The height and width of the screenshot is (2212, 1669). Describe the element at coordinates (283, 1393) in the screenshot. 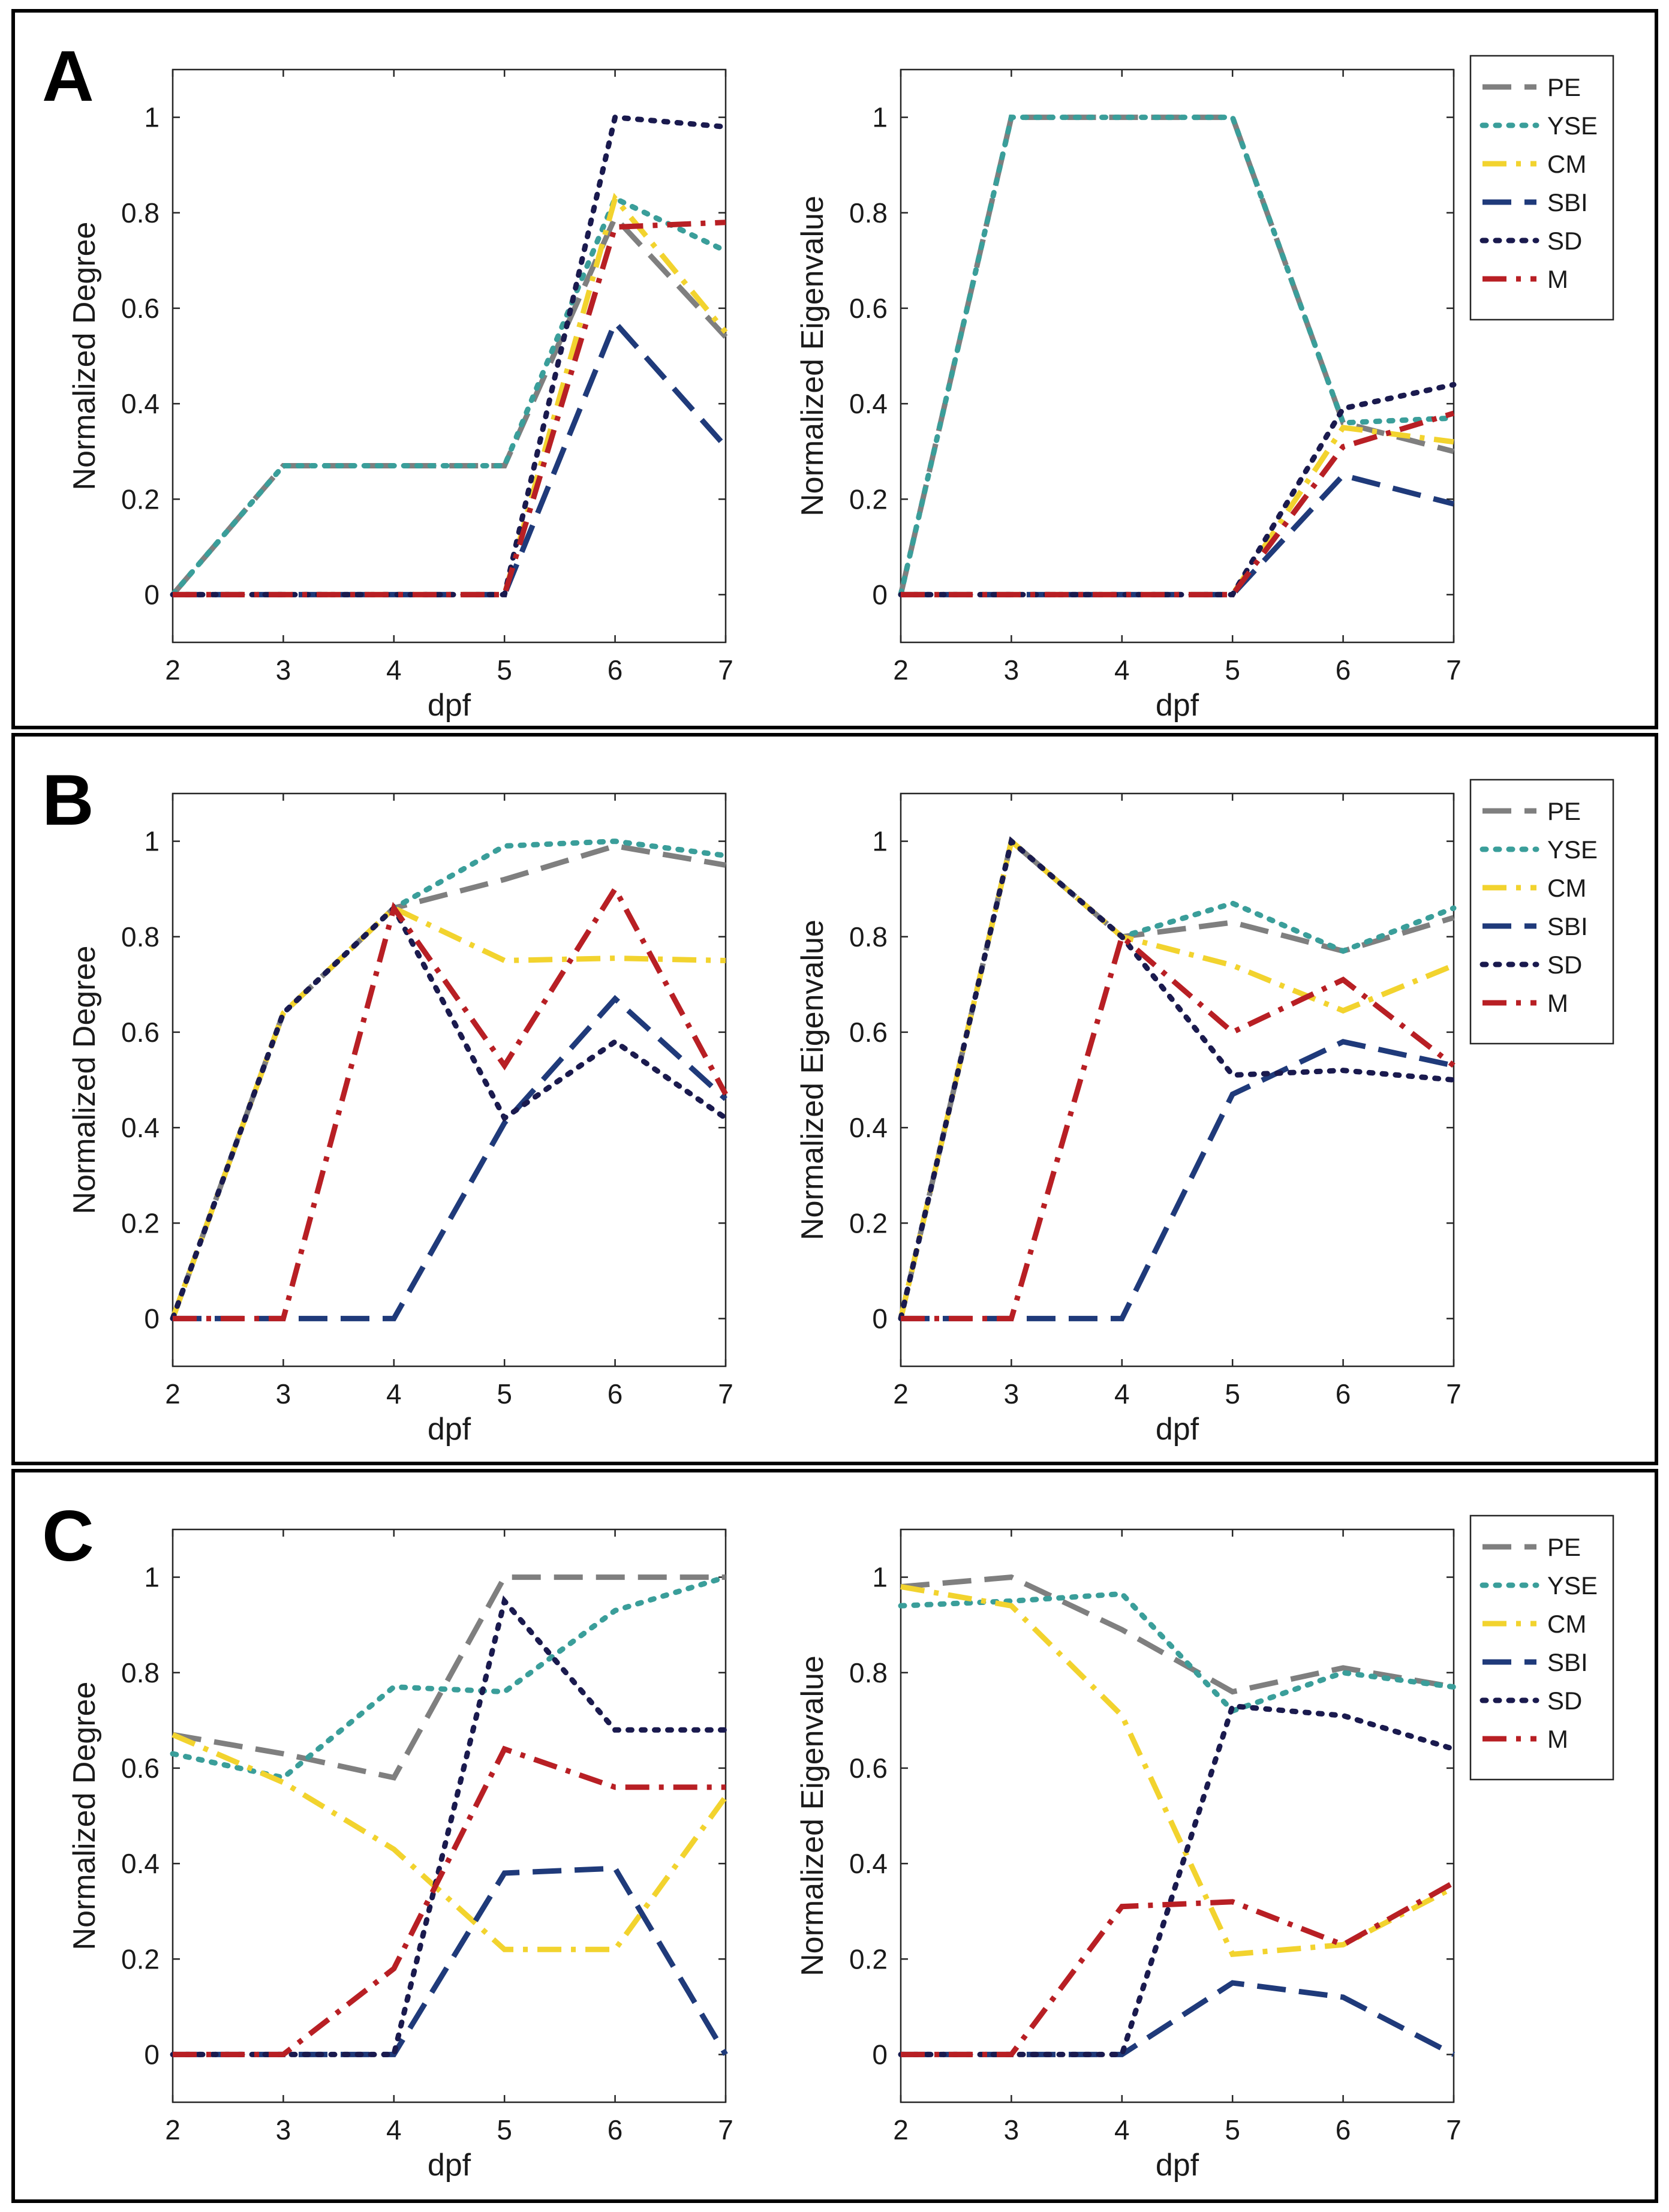

I see `panel-b-left-x-tick-label: 3` at that location.